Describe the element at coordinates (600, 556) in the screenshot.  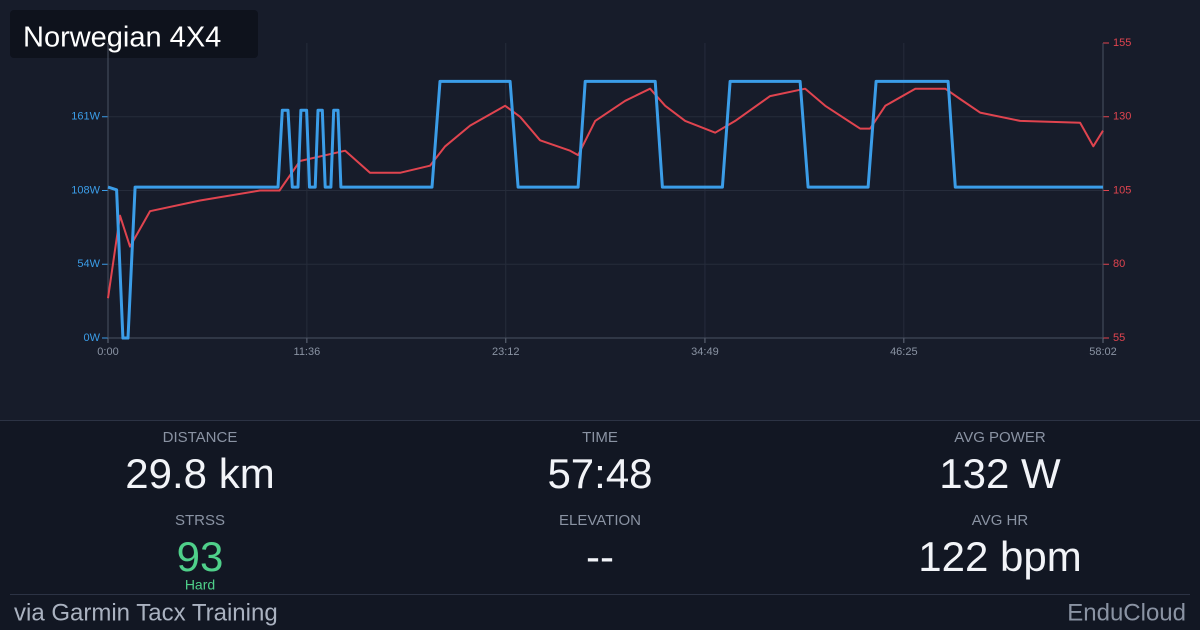
I see `stat-value: --` at that location.